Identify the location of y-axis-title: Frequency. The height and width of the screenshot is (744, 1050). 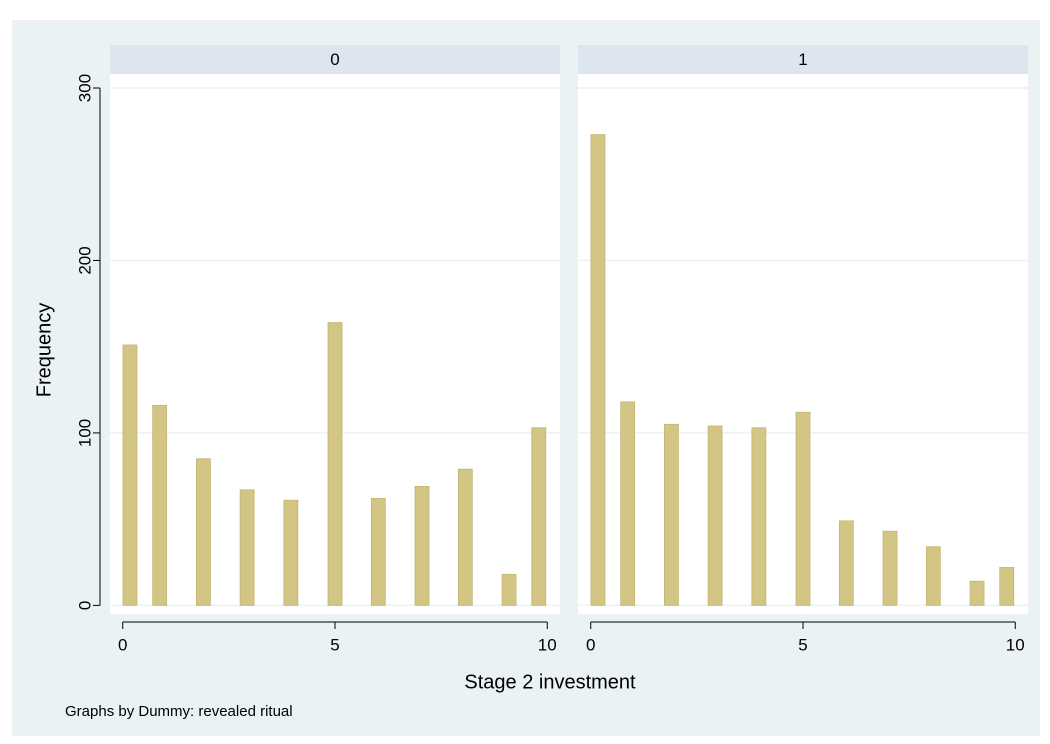
(44, 350).